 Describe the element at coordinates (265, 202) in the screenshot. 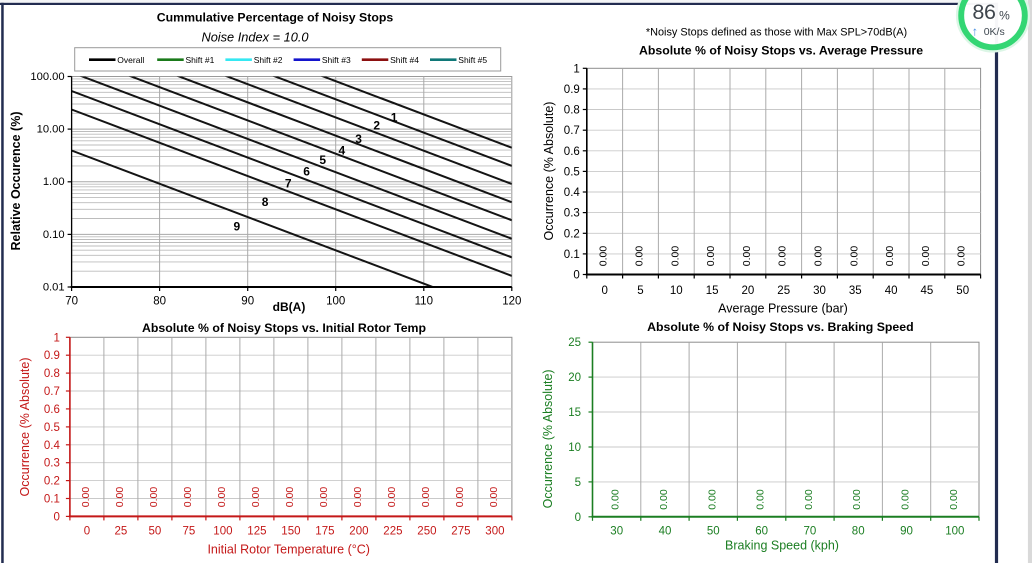

I see `svg-text: 8` at that location.